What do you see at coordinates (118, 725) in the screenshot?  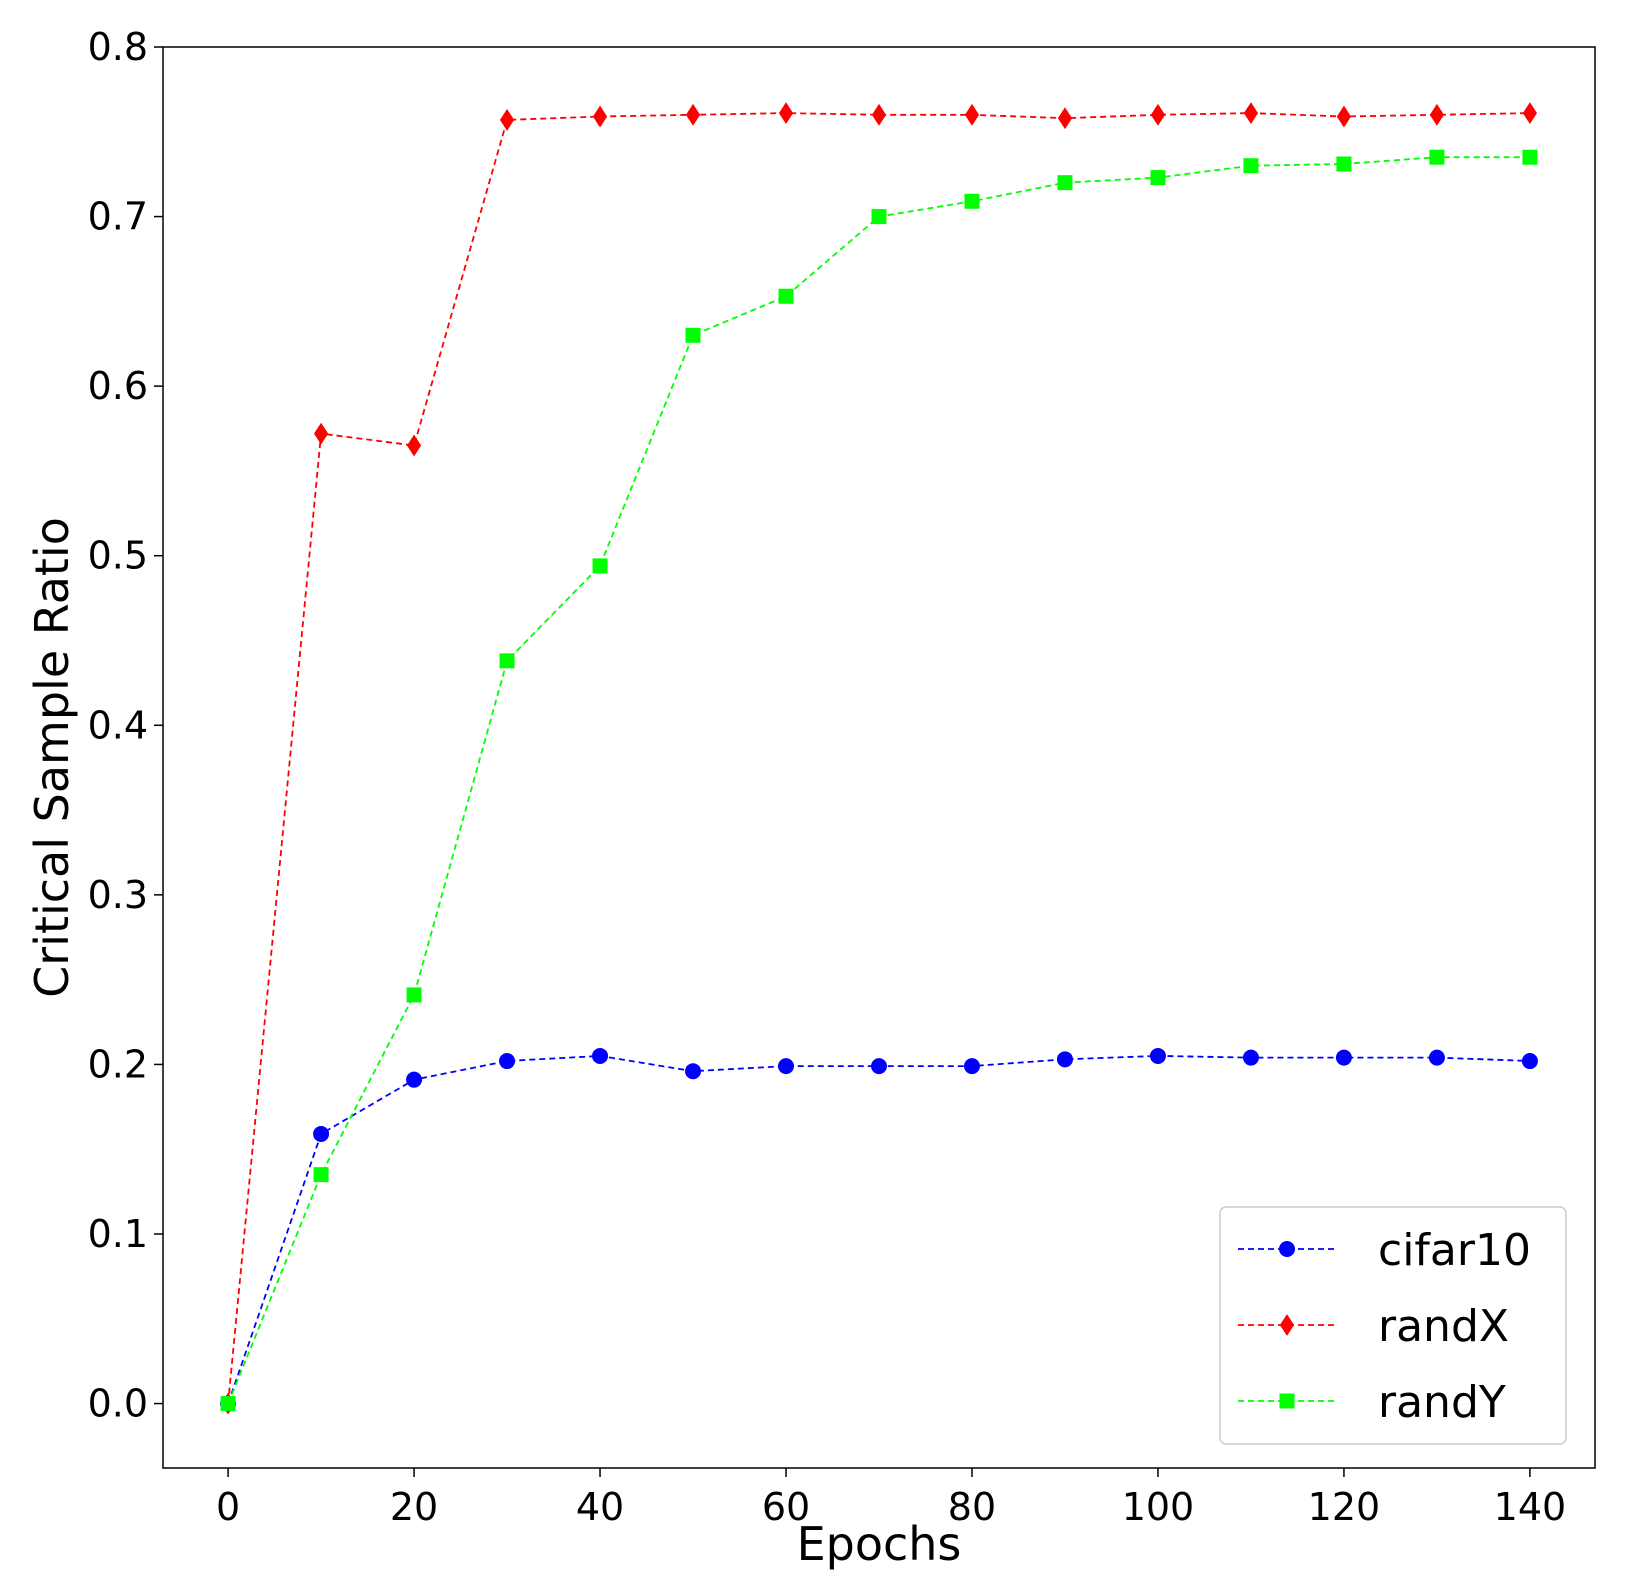 I see `y-tick-label: 0.4` at bounding box center [118, 725].